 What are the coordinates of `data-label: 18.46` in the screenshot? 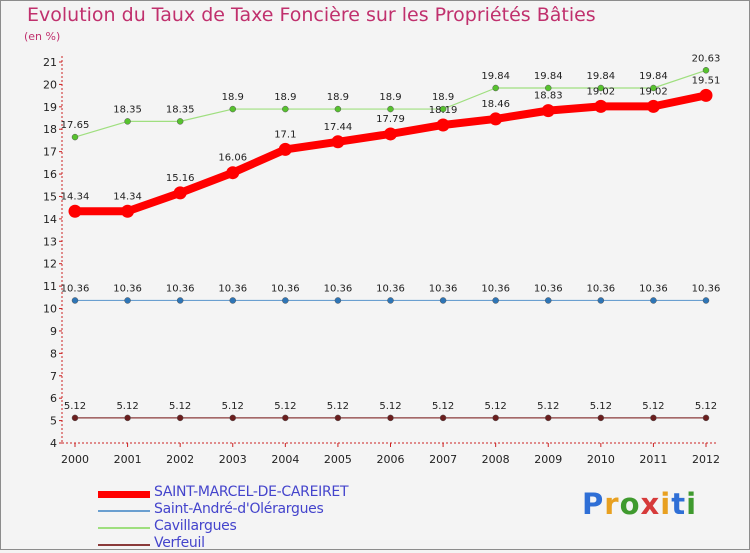 It's located at (495, 104).